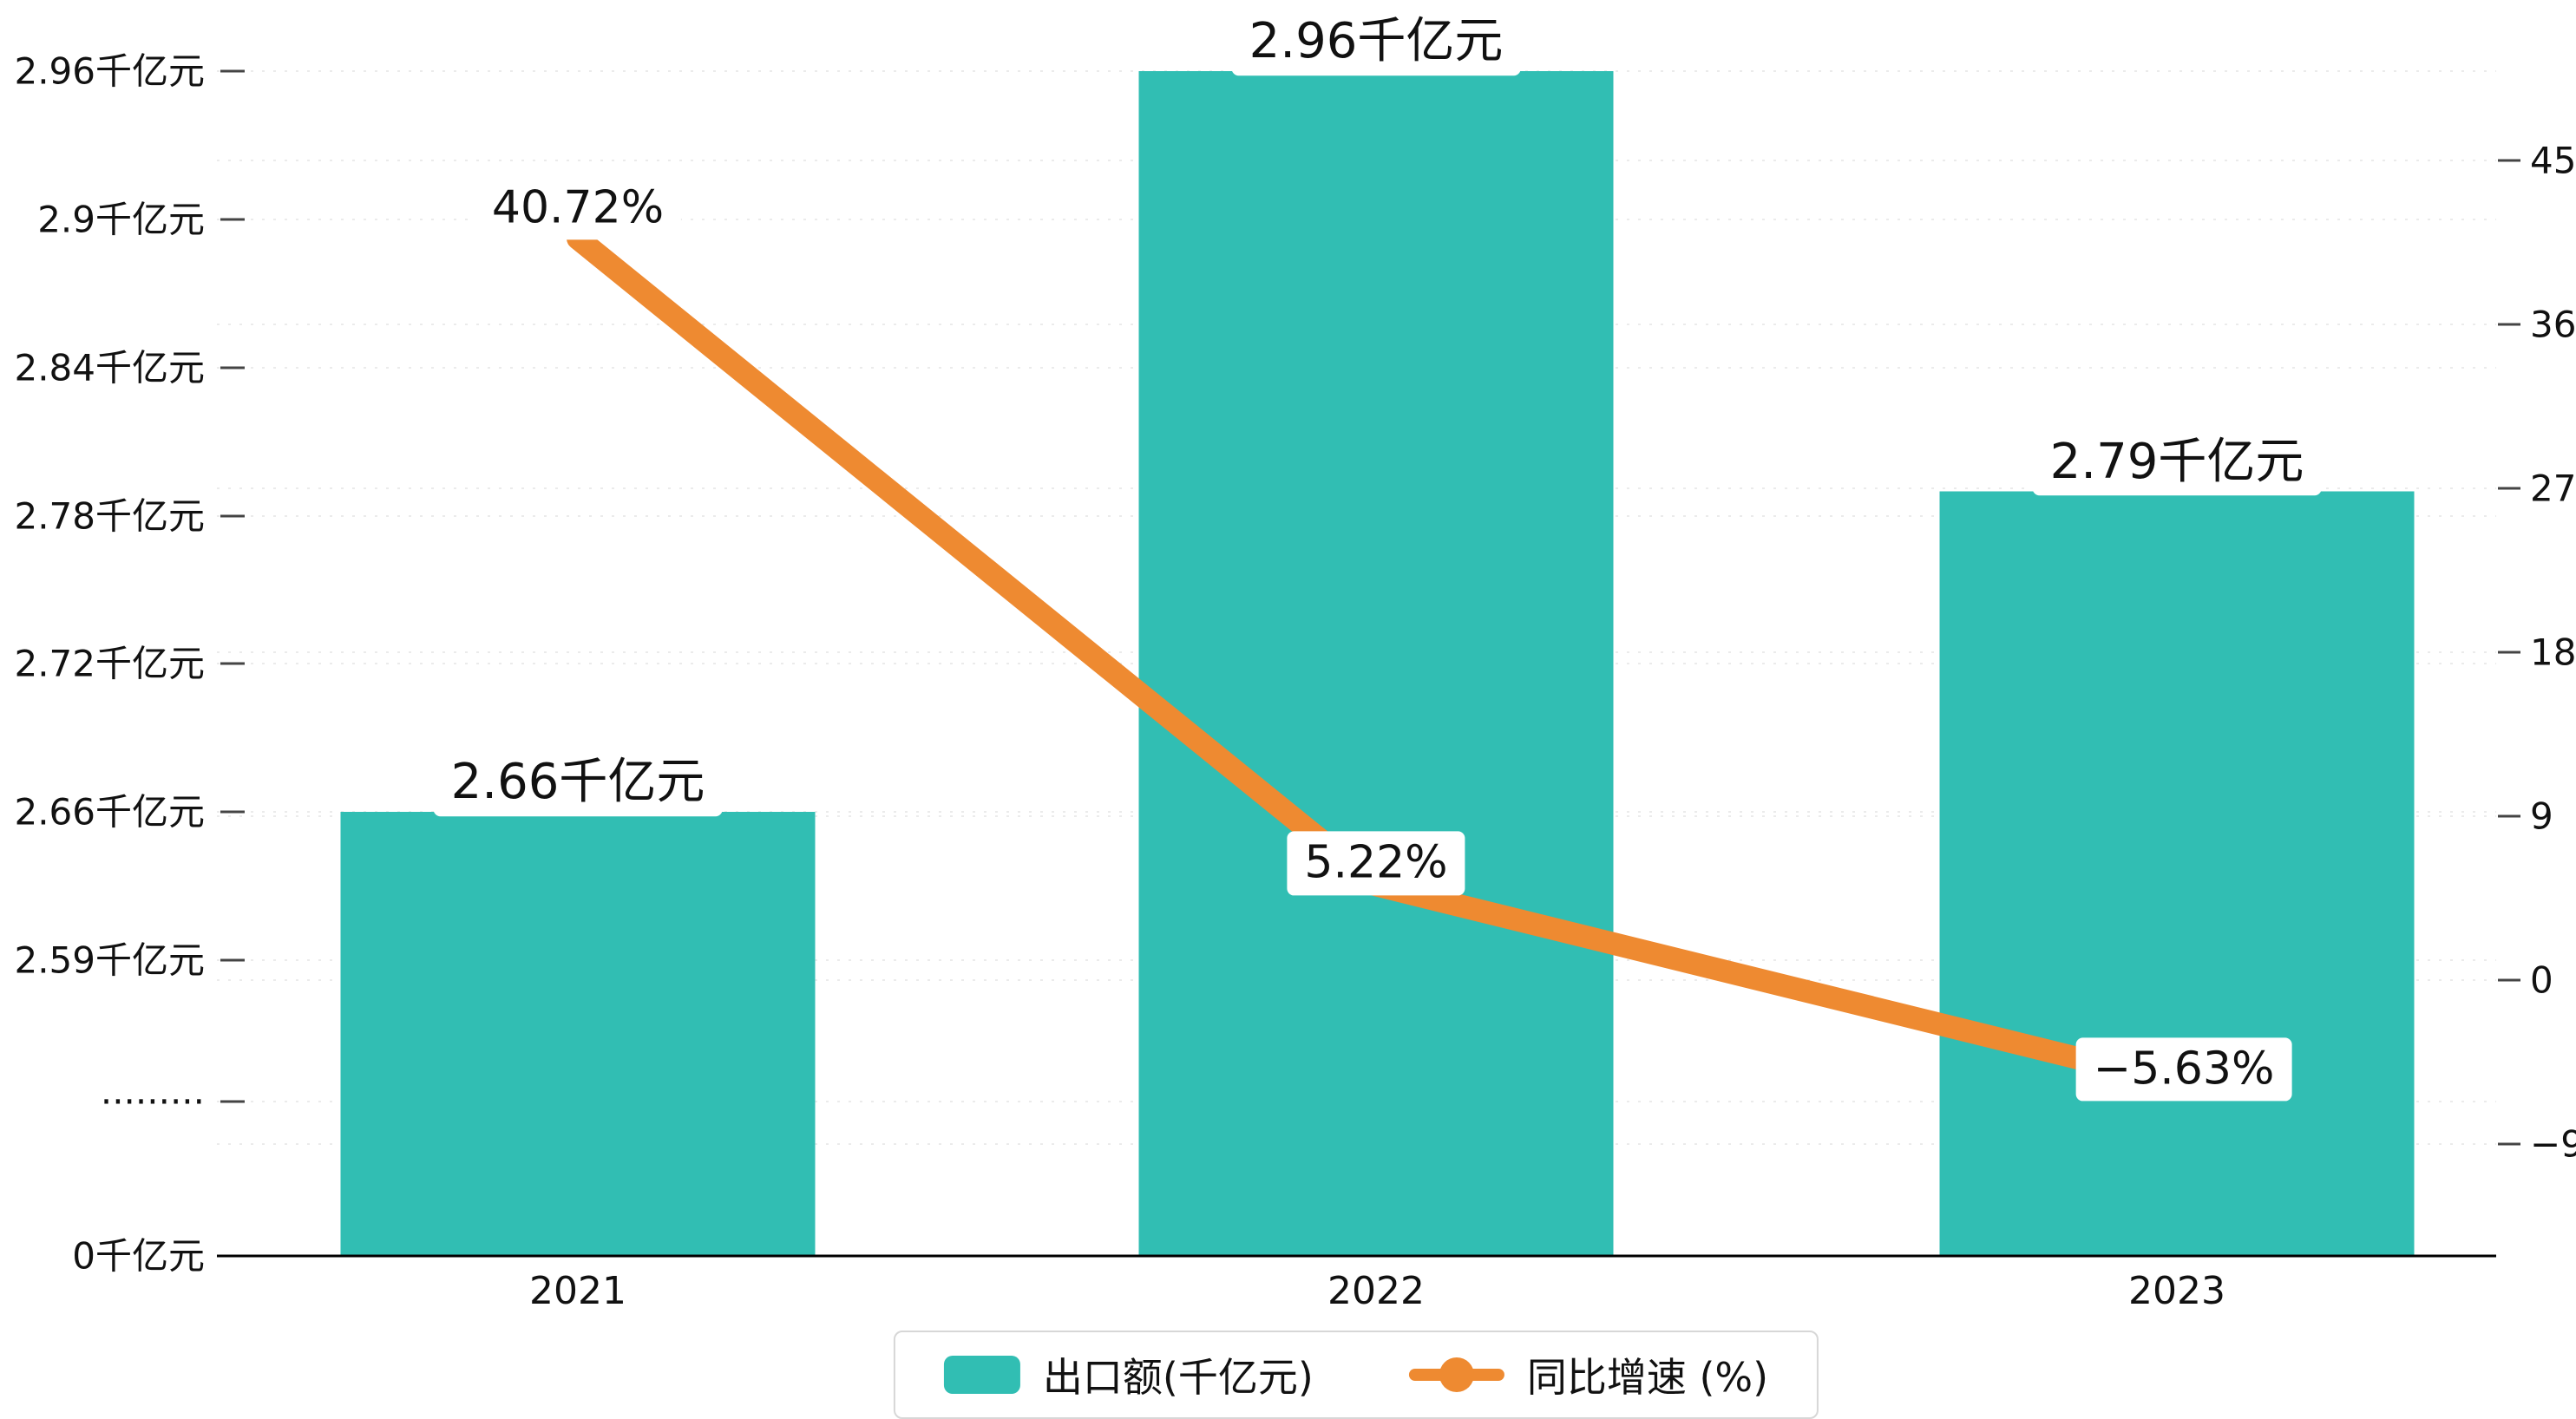  Describe the element at coordinates (1376, 1291) in the screenshot. I see `x-axis-label: 2022` at that location.